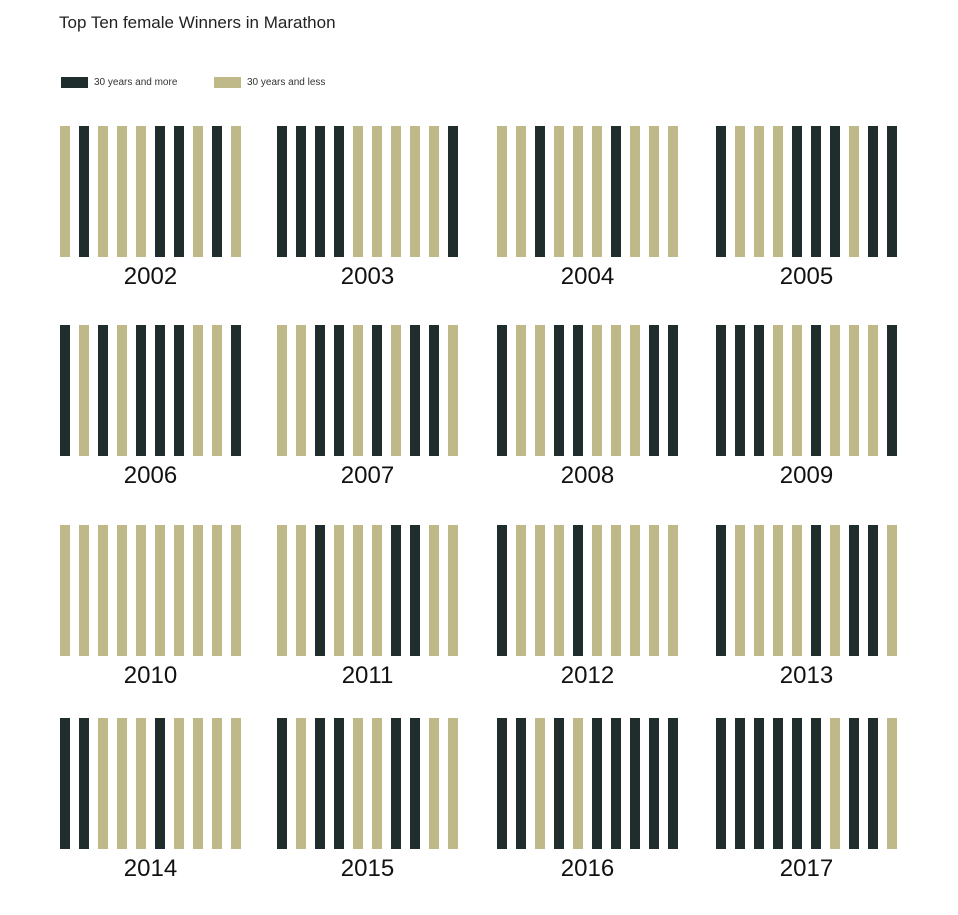  What do you see at coordinates (367, 607) in the screenshot?
I see `year-panel-2011: 2011` at bounding box center [367, 607].